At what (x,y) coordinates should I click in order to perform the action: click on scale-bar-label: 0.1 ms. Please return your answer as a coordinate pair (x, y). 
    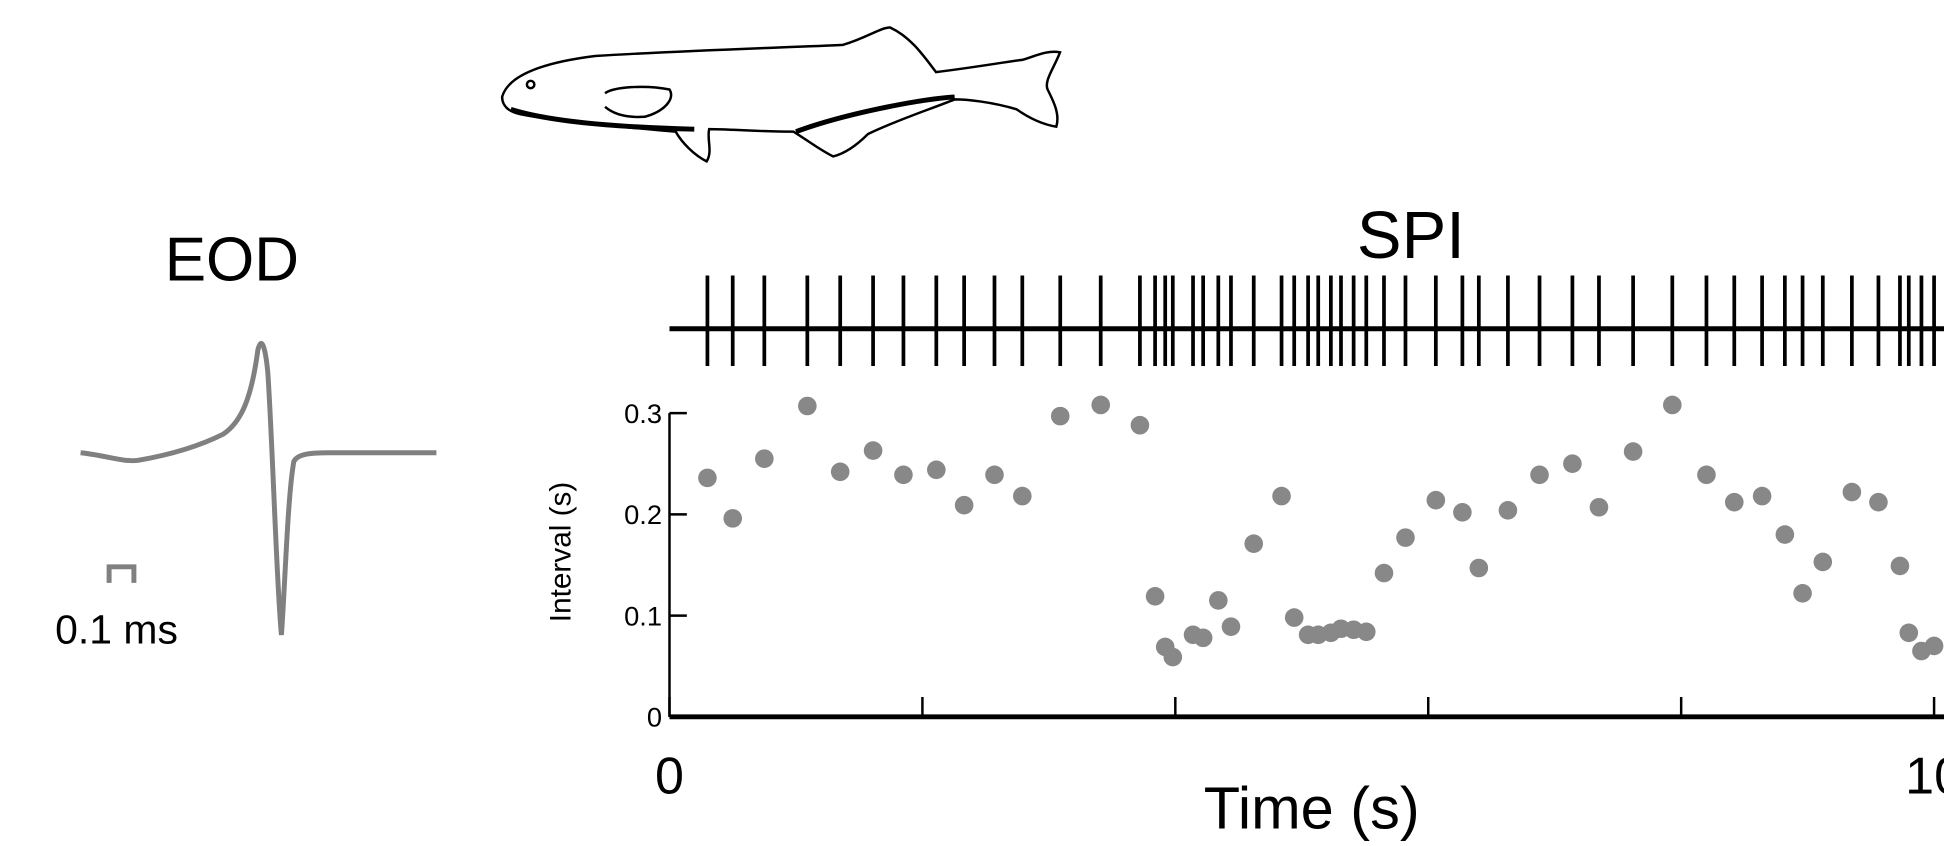
    Looking at the image, I should click on (116, 630).